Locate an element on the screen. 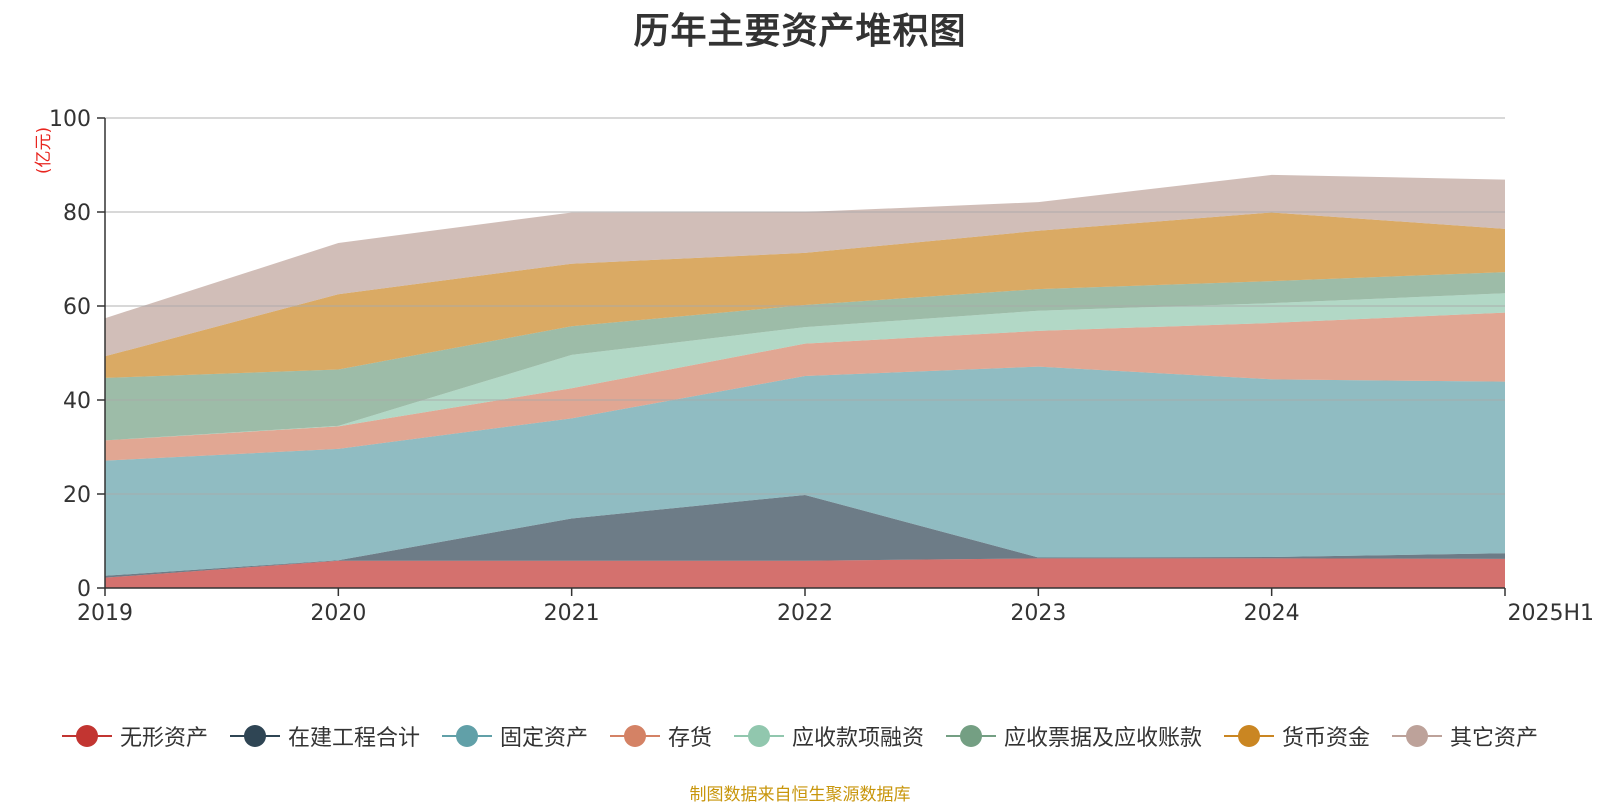  chart-title: 历年主要资产堆积图 is located at coordinates (800, 31).